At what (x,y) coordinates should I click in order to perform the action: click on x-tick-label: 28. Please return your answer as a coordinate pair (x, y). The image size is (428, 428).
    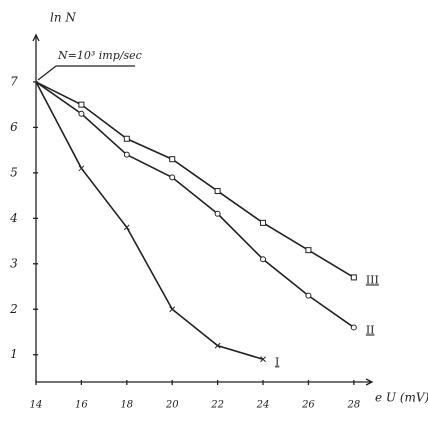
    Looking at the image, I should click on (353, 405).